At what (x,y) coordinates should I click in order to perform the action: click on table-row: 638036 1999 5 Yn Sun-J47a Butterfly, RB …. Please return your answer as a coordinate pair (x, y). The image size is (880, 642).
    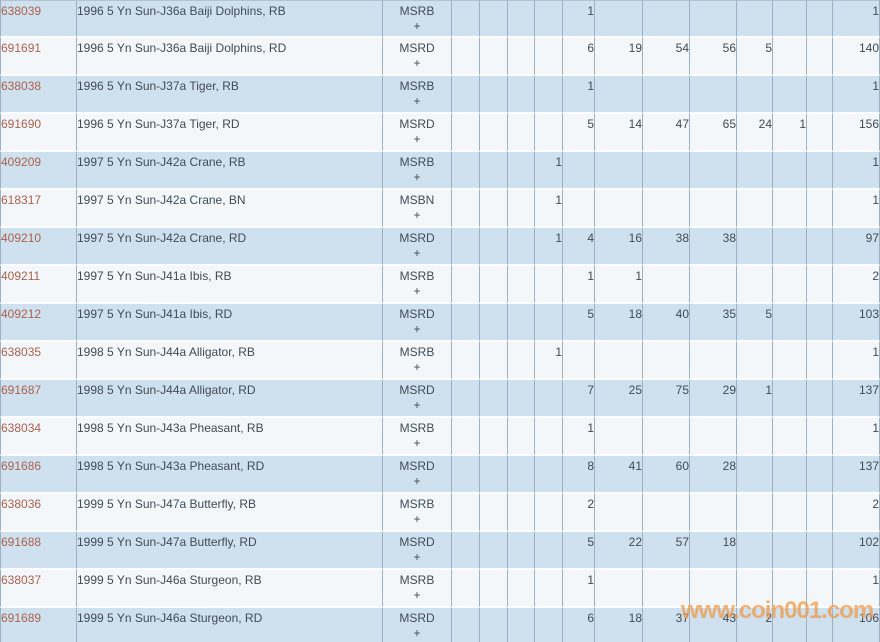
    Looking at the image, I should click on (440, 513).